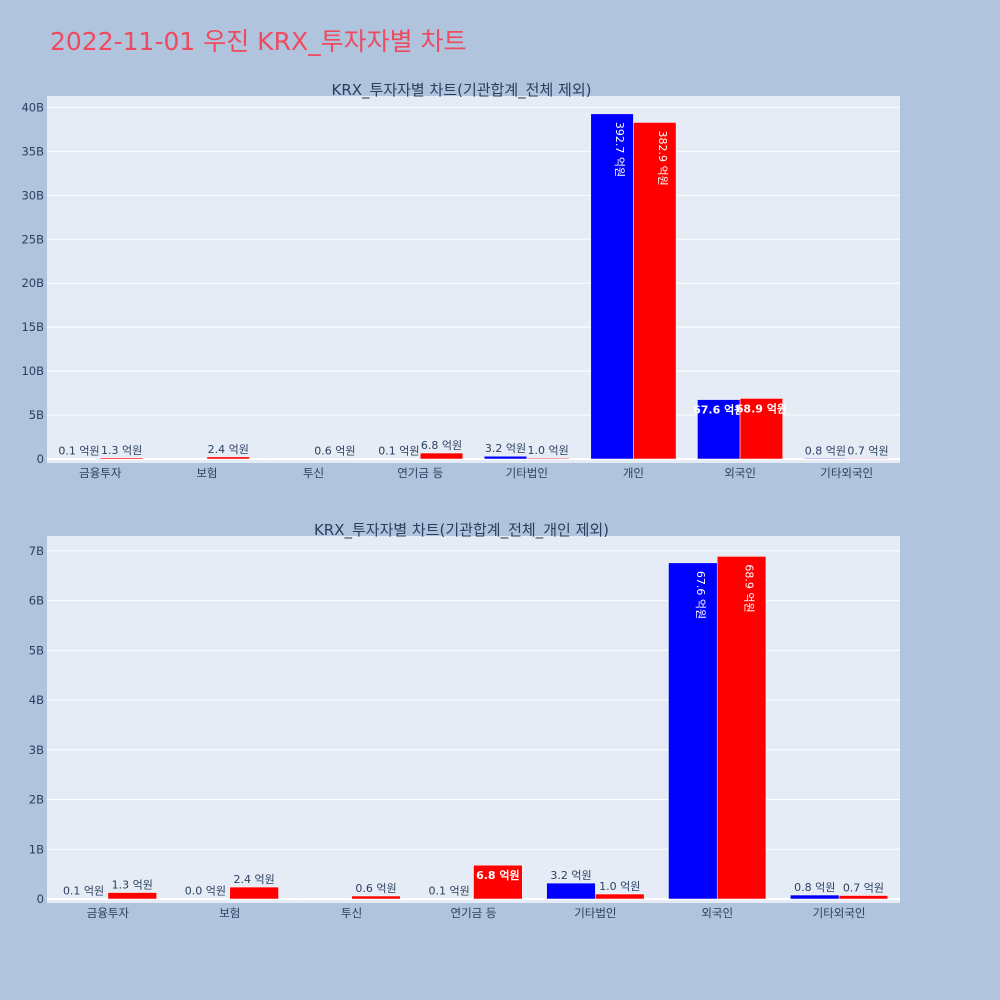 The width and height of the screenshot is (1000, 1000). What do you see at coordinates (662, 157) in the screenshot?
I see `data-label: 382.9 억원` at bounding box center [662, 157].